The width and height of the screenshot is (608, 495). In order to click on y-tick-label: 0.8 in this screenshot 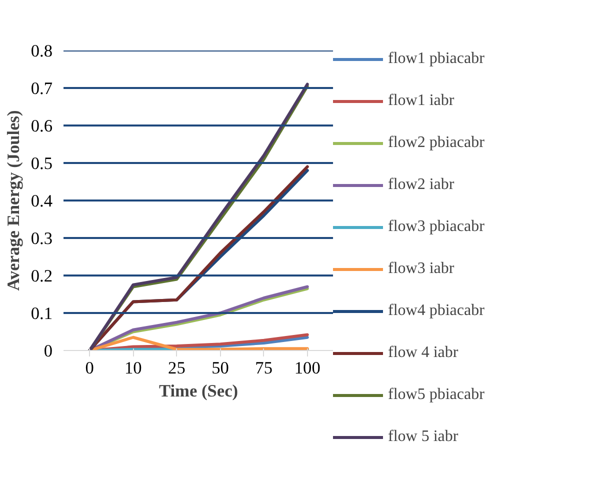, I will do `click(41, 51)`.